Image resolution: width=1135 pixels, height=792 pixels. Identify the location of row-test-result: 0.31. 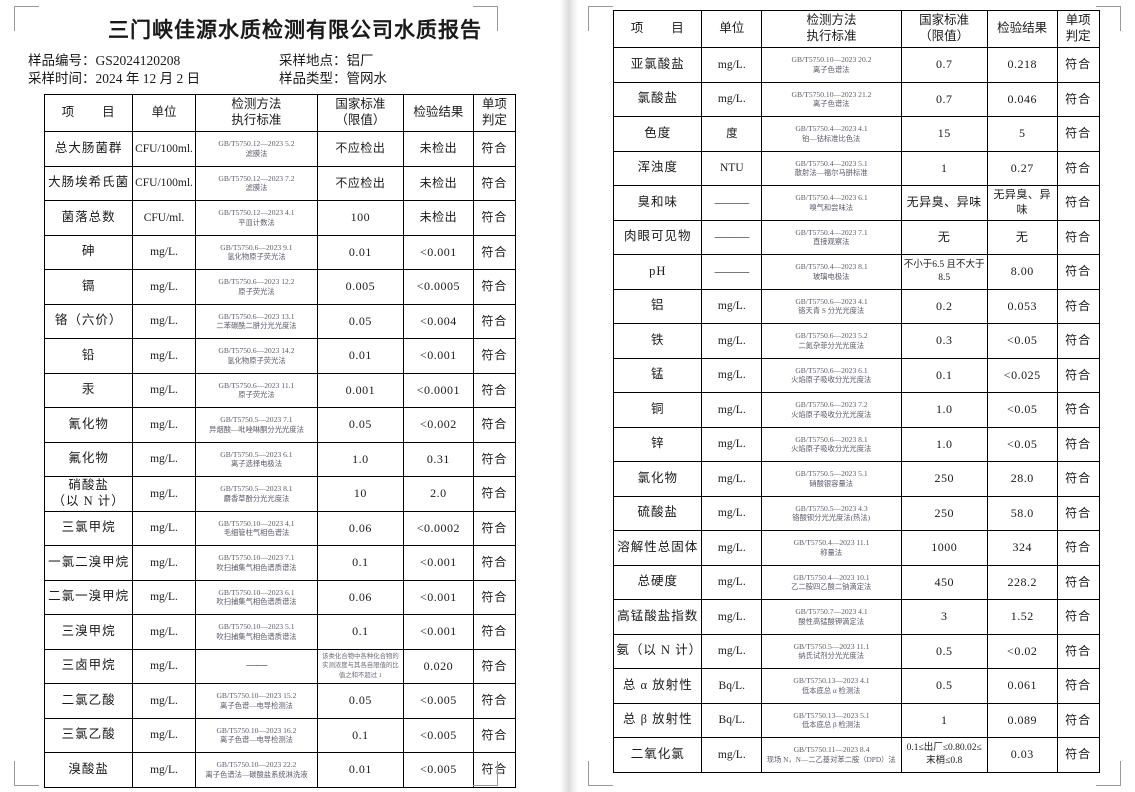
(438, 459).